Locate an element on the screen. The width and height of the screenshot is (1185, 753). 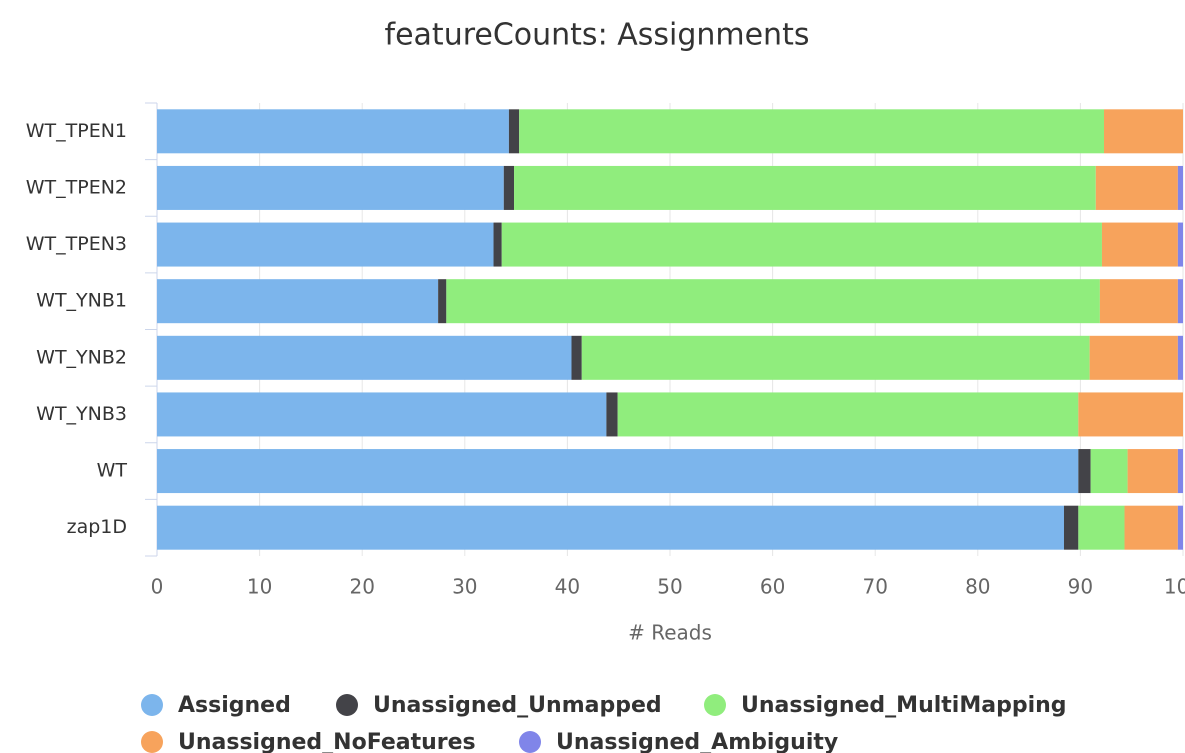
y-tick-label: zap1D is located at coordinates (97, 527).